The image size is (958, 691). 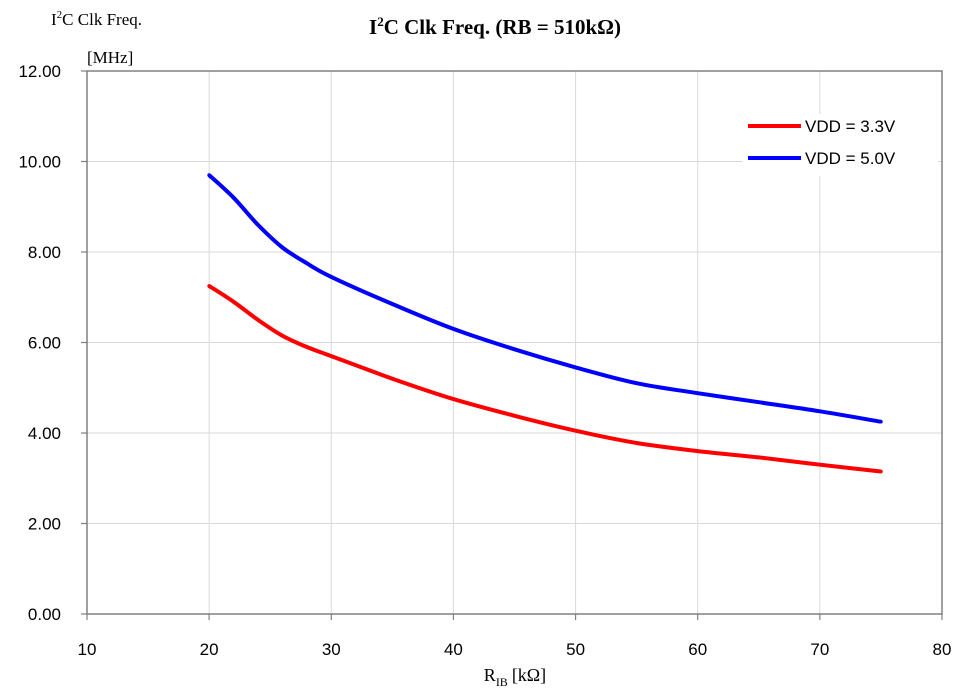 What do you see at coordinates (102, 19) in the screenshot?
I see `y-axis-label-rest: C Clk Freq.` at bounding box center [102, 19].